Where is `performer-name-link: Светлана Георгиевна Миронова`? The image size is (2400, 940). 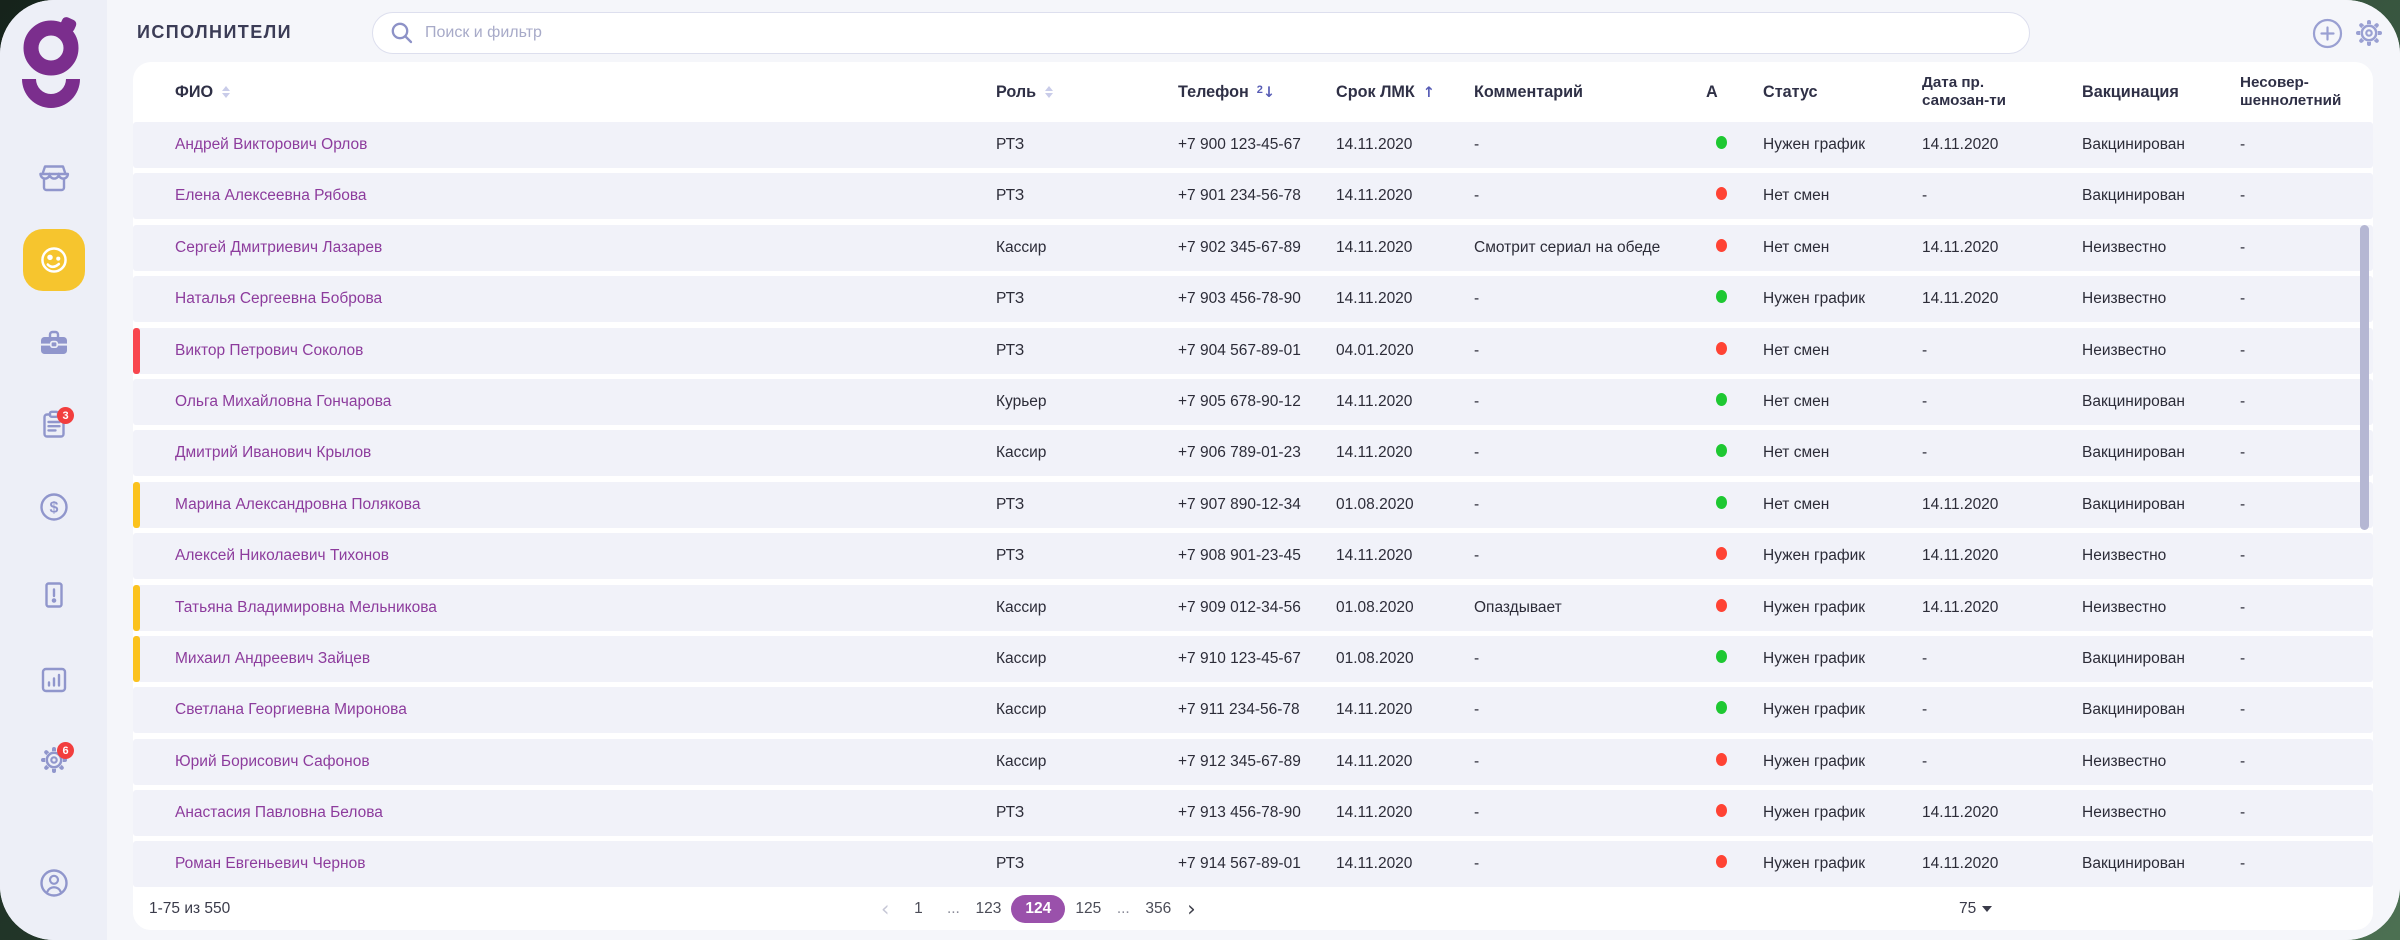
performer-name-link: Светлана Георгиевна Миронова is located at coordinates (291, 710).